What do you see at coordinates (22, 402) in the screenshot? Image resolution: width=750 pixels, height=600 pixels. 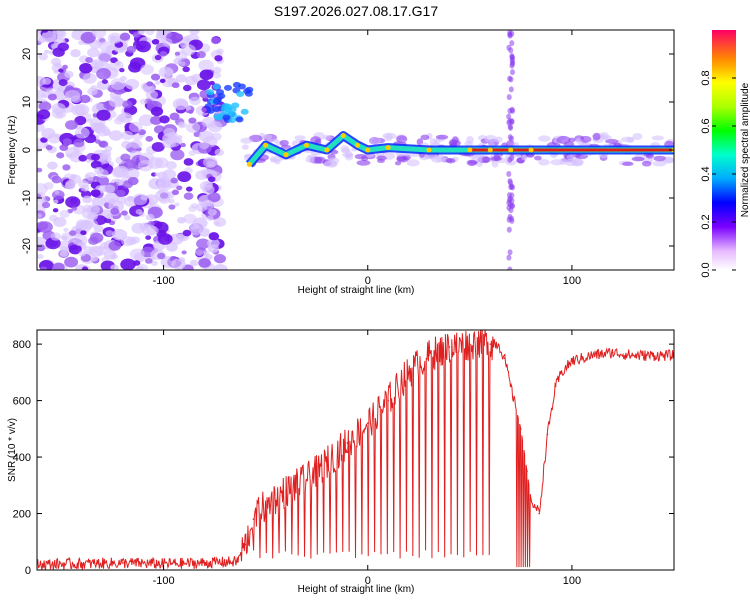 I see `snr-ytick-label: 600` at bounding box center [22, 402].